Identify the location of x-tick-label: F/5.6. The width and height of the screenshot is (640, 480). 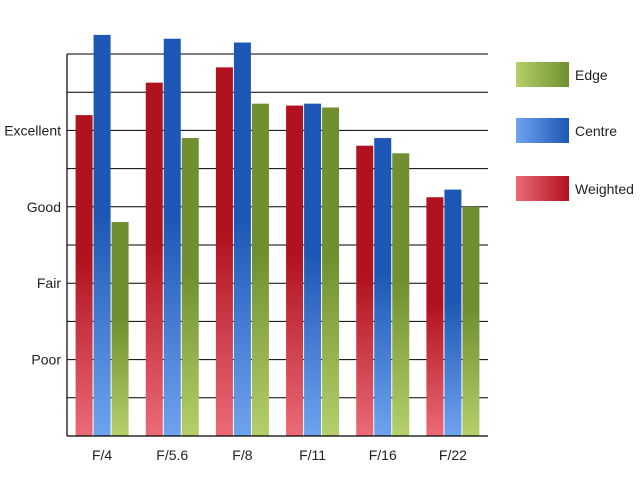
(172, 455).